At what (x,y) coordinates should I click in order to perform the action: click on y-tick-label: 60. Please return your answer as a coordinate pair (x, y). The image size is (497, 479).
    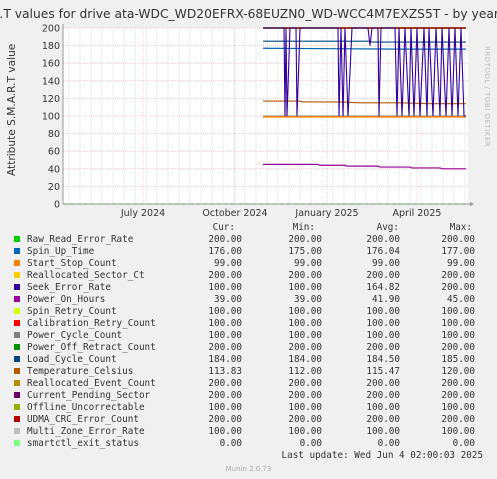
    Looking at the image, I should click on (54, 152).